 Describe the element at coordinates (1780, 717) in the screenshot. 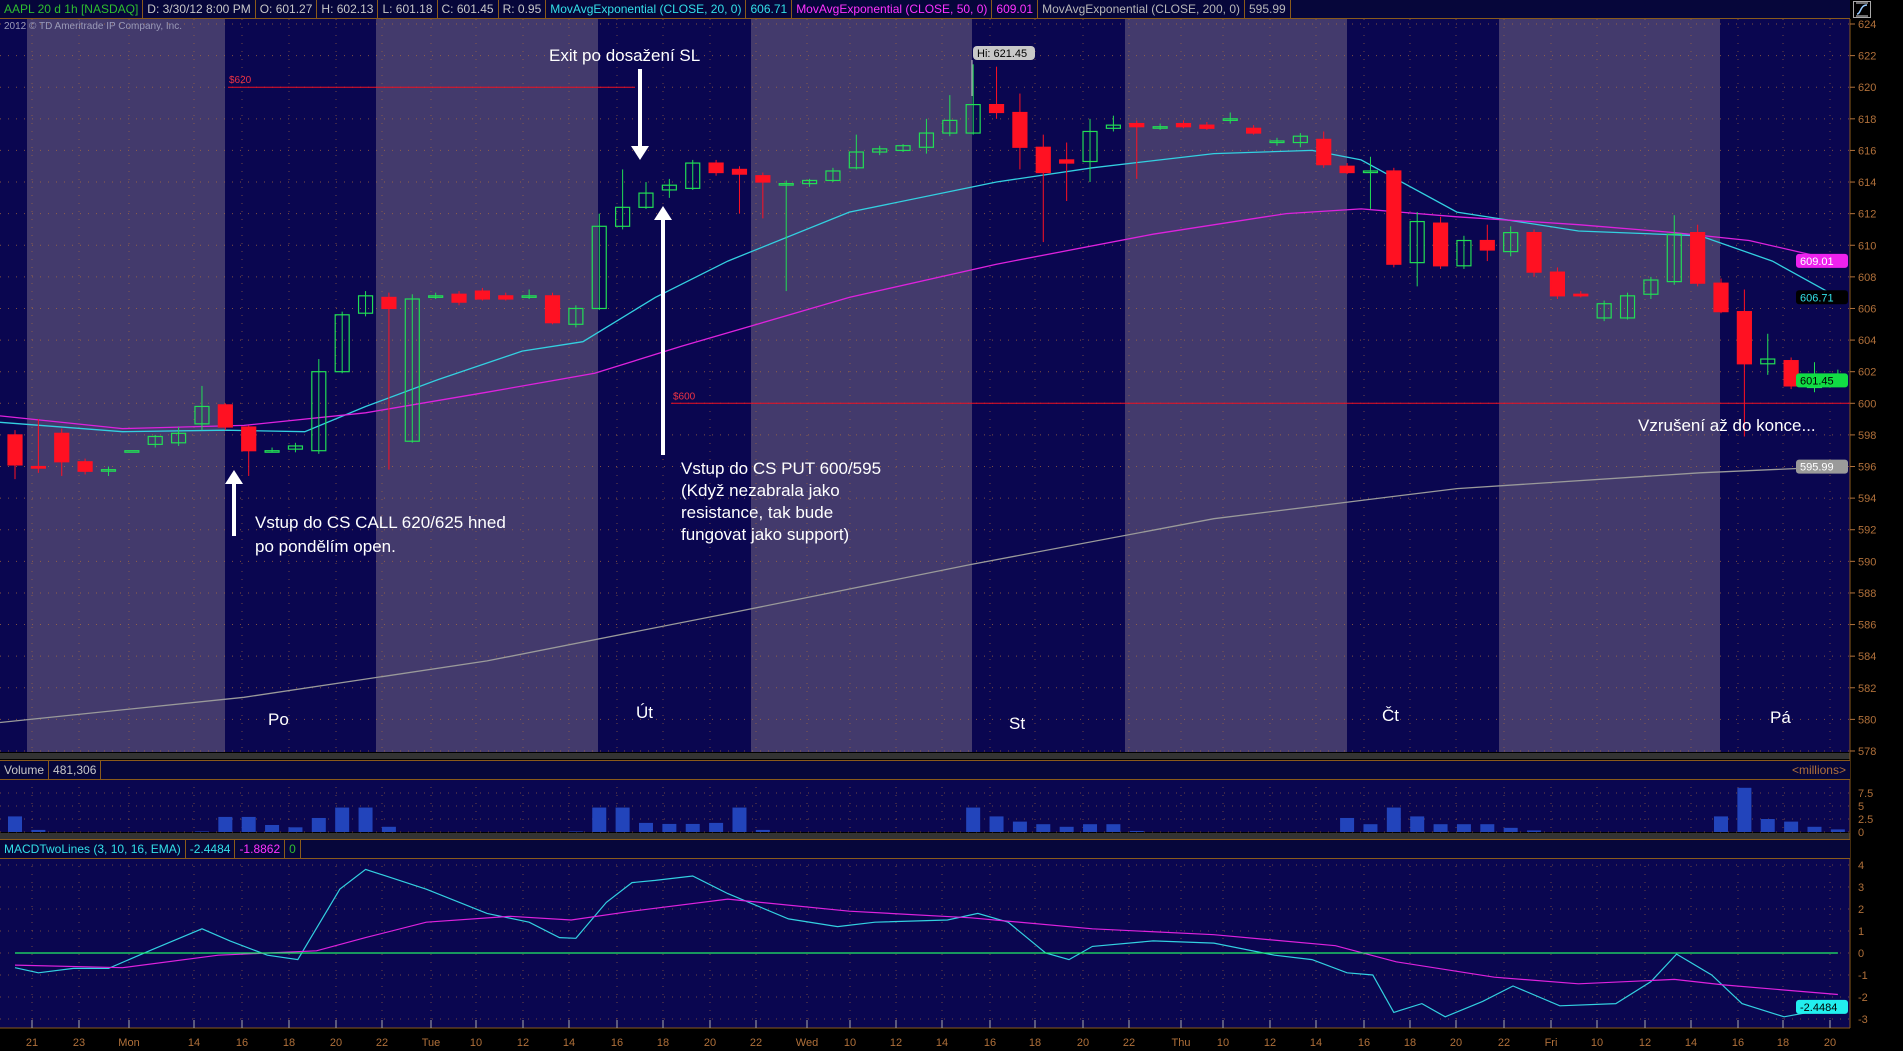

I see `day-label-fri: Pá` at that location.